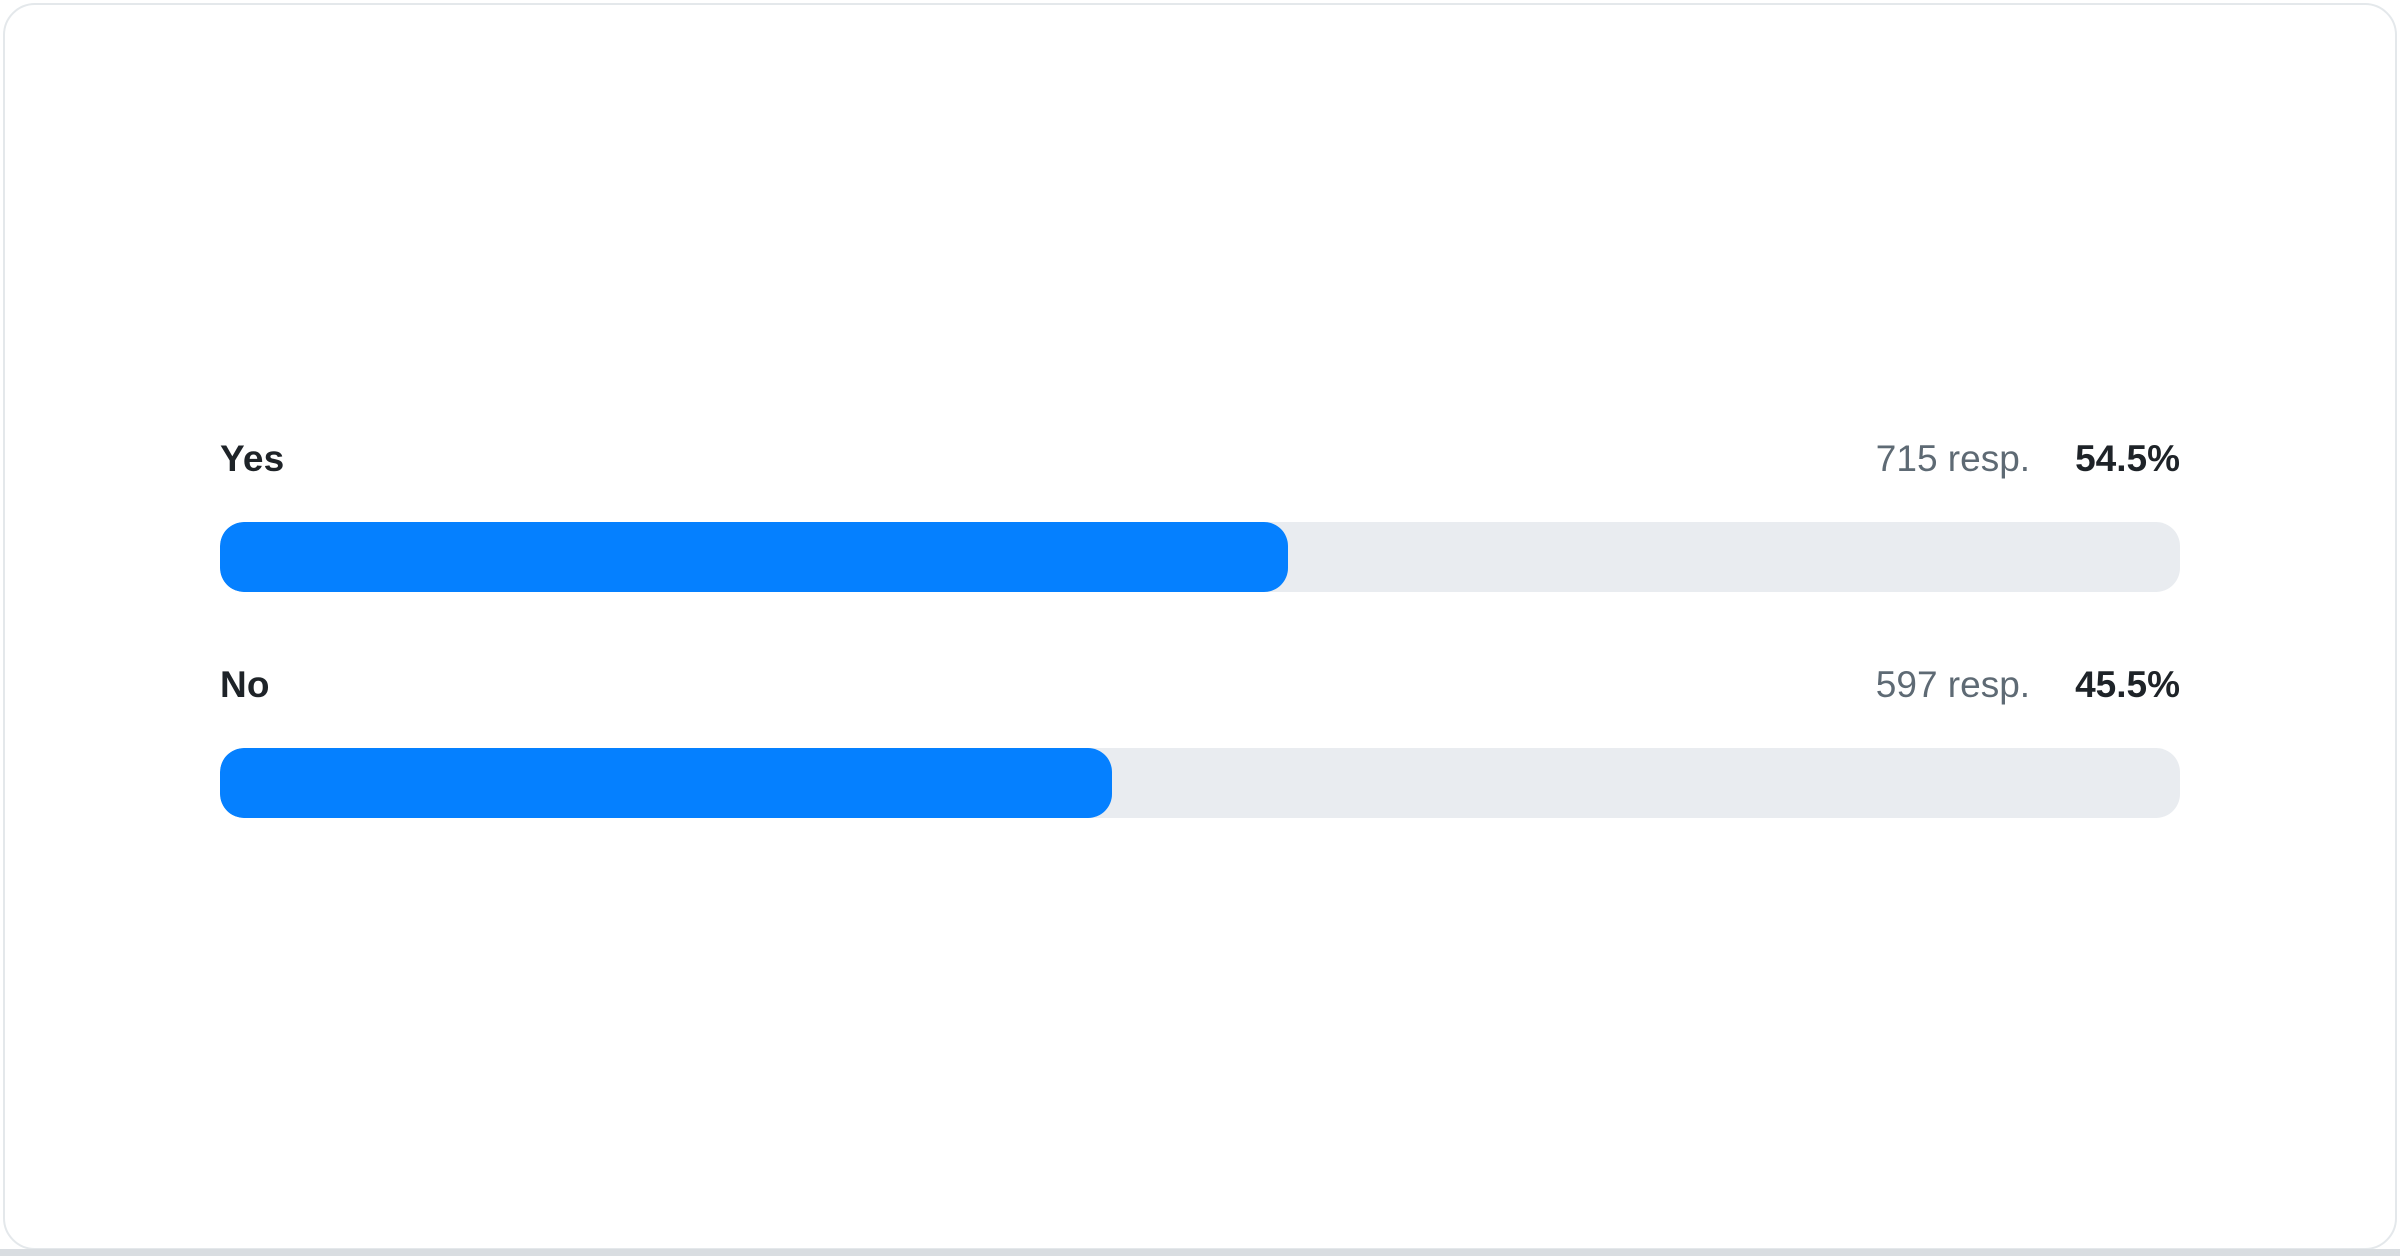 This screenshot has width=2400, height=1256. I want to click on poll-option-row: Yes 715 resp. 54.5%, so click(1200, 514).